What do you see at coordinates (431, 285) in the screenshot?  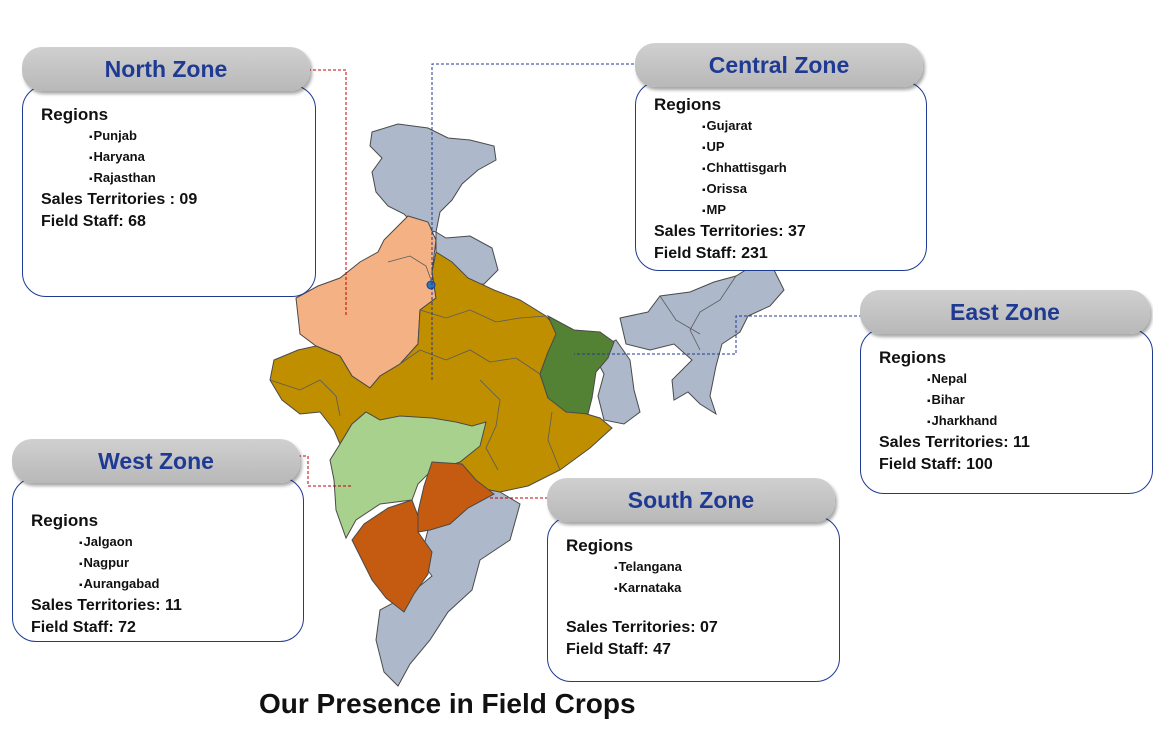 I see `map-delhi-marker` at bounding box center [431, 285].